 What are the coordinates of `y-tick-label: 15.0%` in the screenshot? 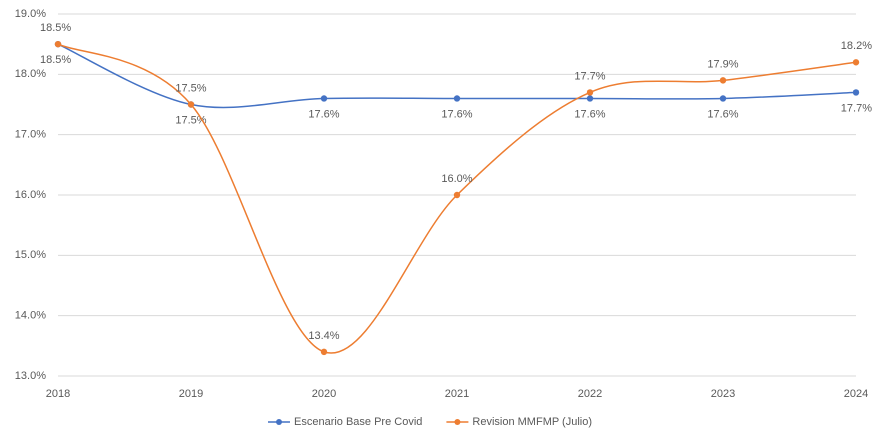 It's located at (30, 255).